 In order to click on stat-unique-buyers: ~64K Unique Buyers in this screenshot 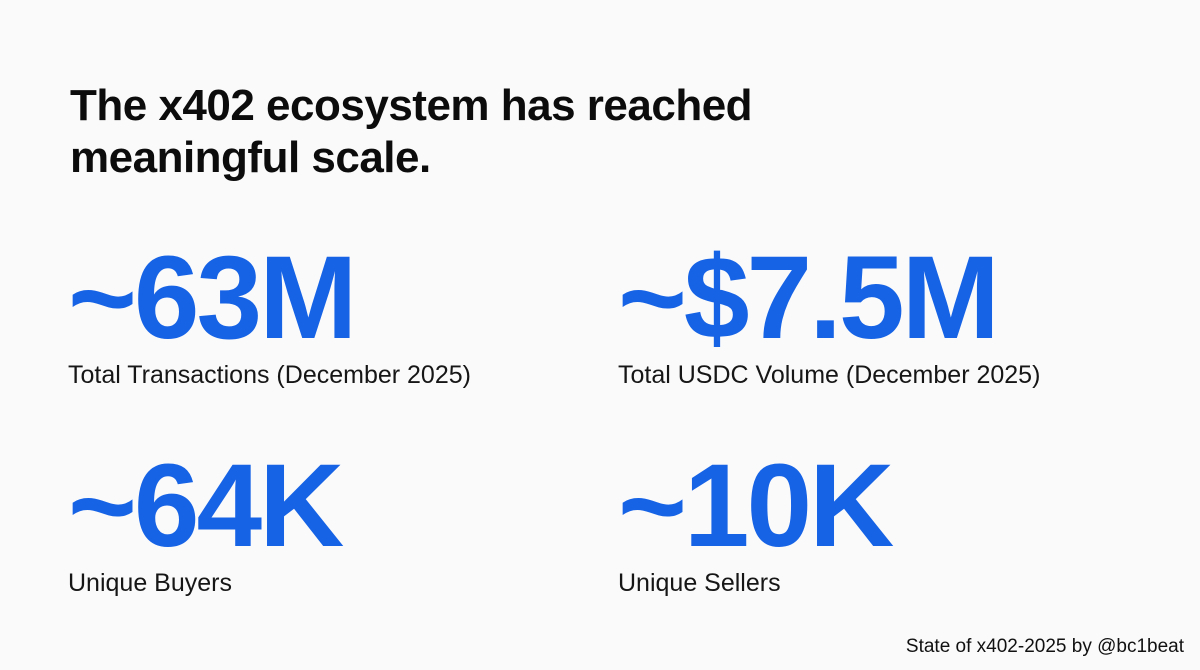, I will do `click(328, 522)`.